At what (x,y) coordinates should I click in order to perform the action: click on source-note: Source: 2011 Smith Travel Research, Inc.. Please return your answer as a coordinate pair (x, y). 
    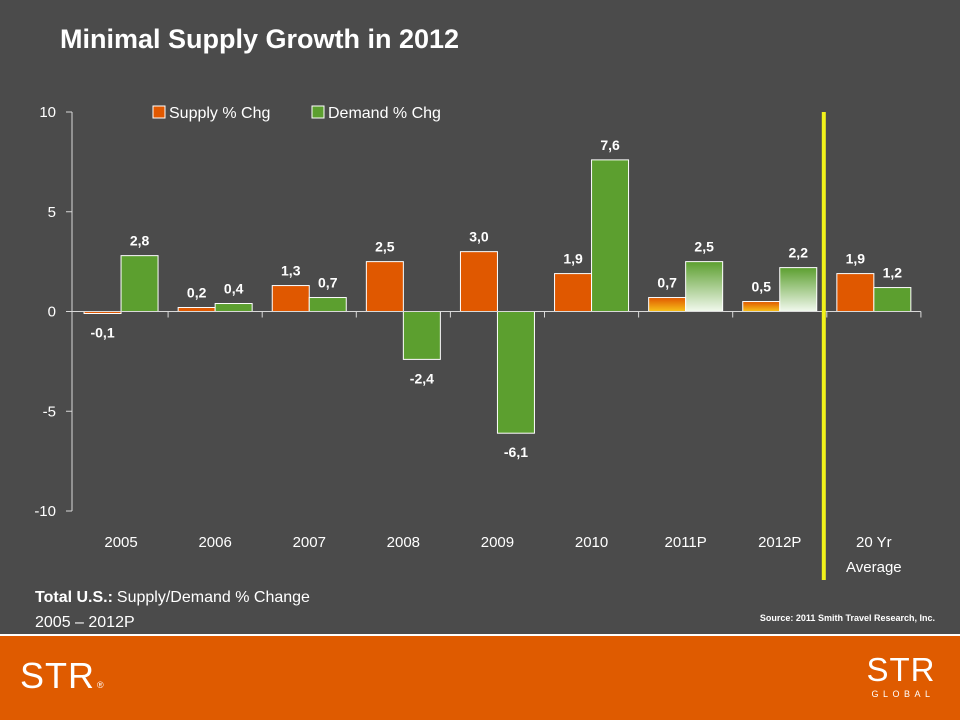
    Looking at the image, I should click on (847, 618).